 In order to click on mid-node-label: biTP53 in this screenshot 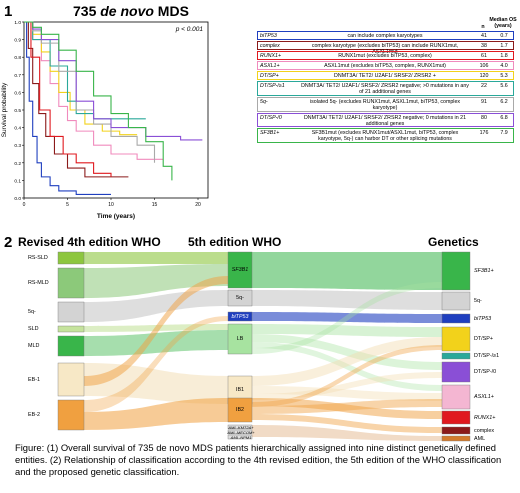, I will do `click(240, 316)`.